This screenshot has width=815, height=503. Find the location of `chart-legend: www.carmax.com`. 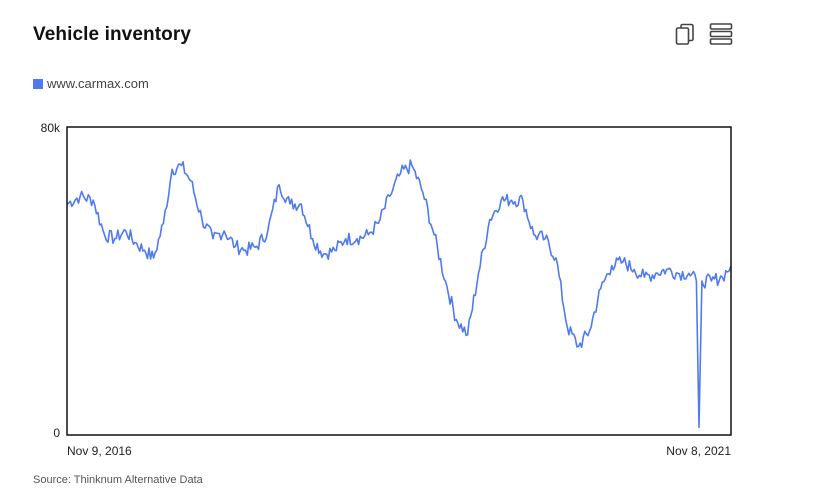

chart-legend: www.carmax.com is located at coordinates (91, 83).